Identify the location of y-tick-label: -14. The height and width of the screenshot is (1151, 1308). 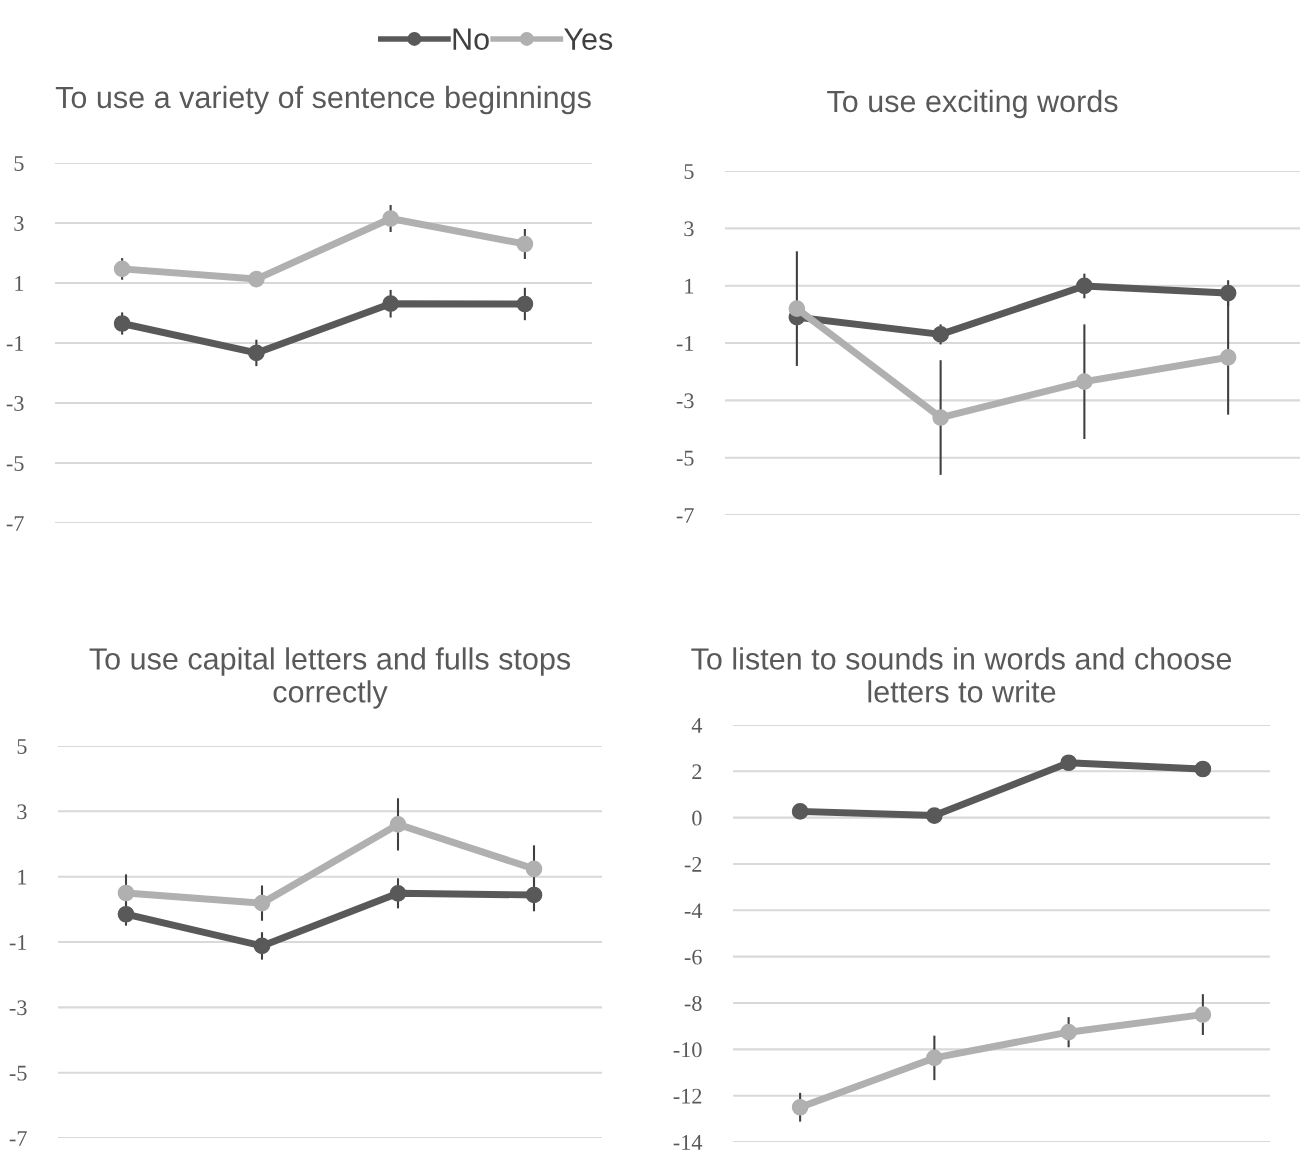
(688, 1142).